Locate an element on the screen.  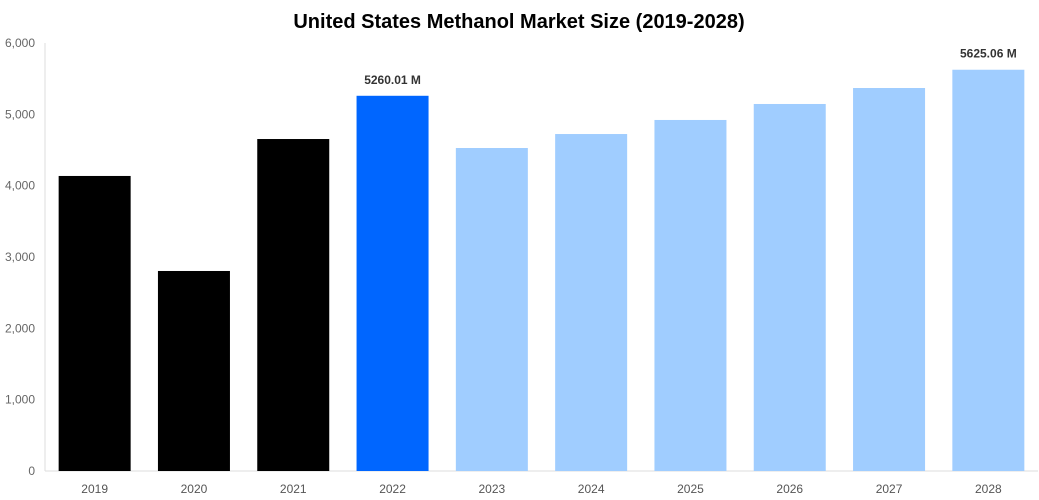
bar-2025 is located at coordinates (690, 295).